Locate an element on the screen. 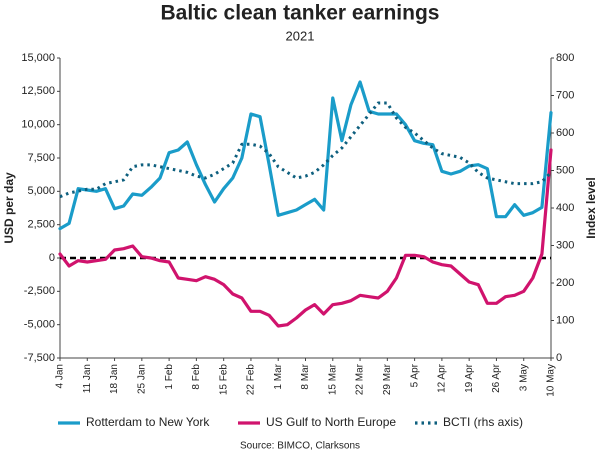 This screenshot has height=460, width=600. y-tick-label: 0 is located at coordinates (52, 258).